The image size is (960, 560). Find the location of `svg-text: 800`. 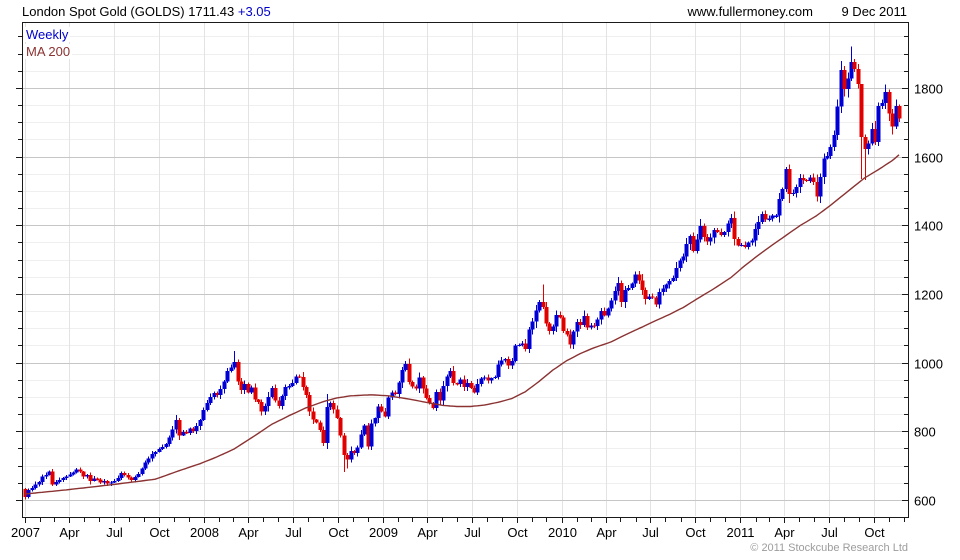

svg-text: 800 is located at coordinates (925, 432).